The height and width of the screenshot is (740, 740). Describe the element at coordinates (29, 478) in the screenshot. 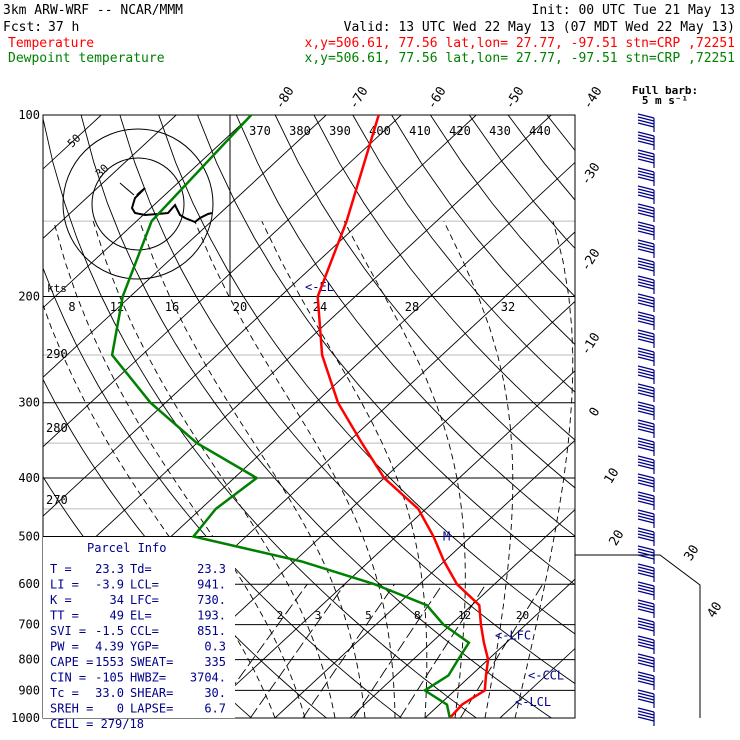

I see `pressure-label-400: 400` at that location.